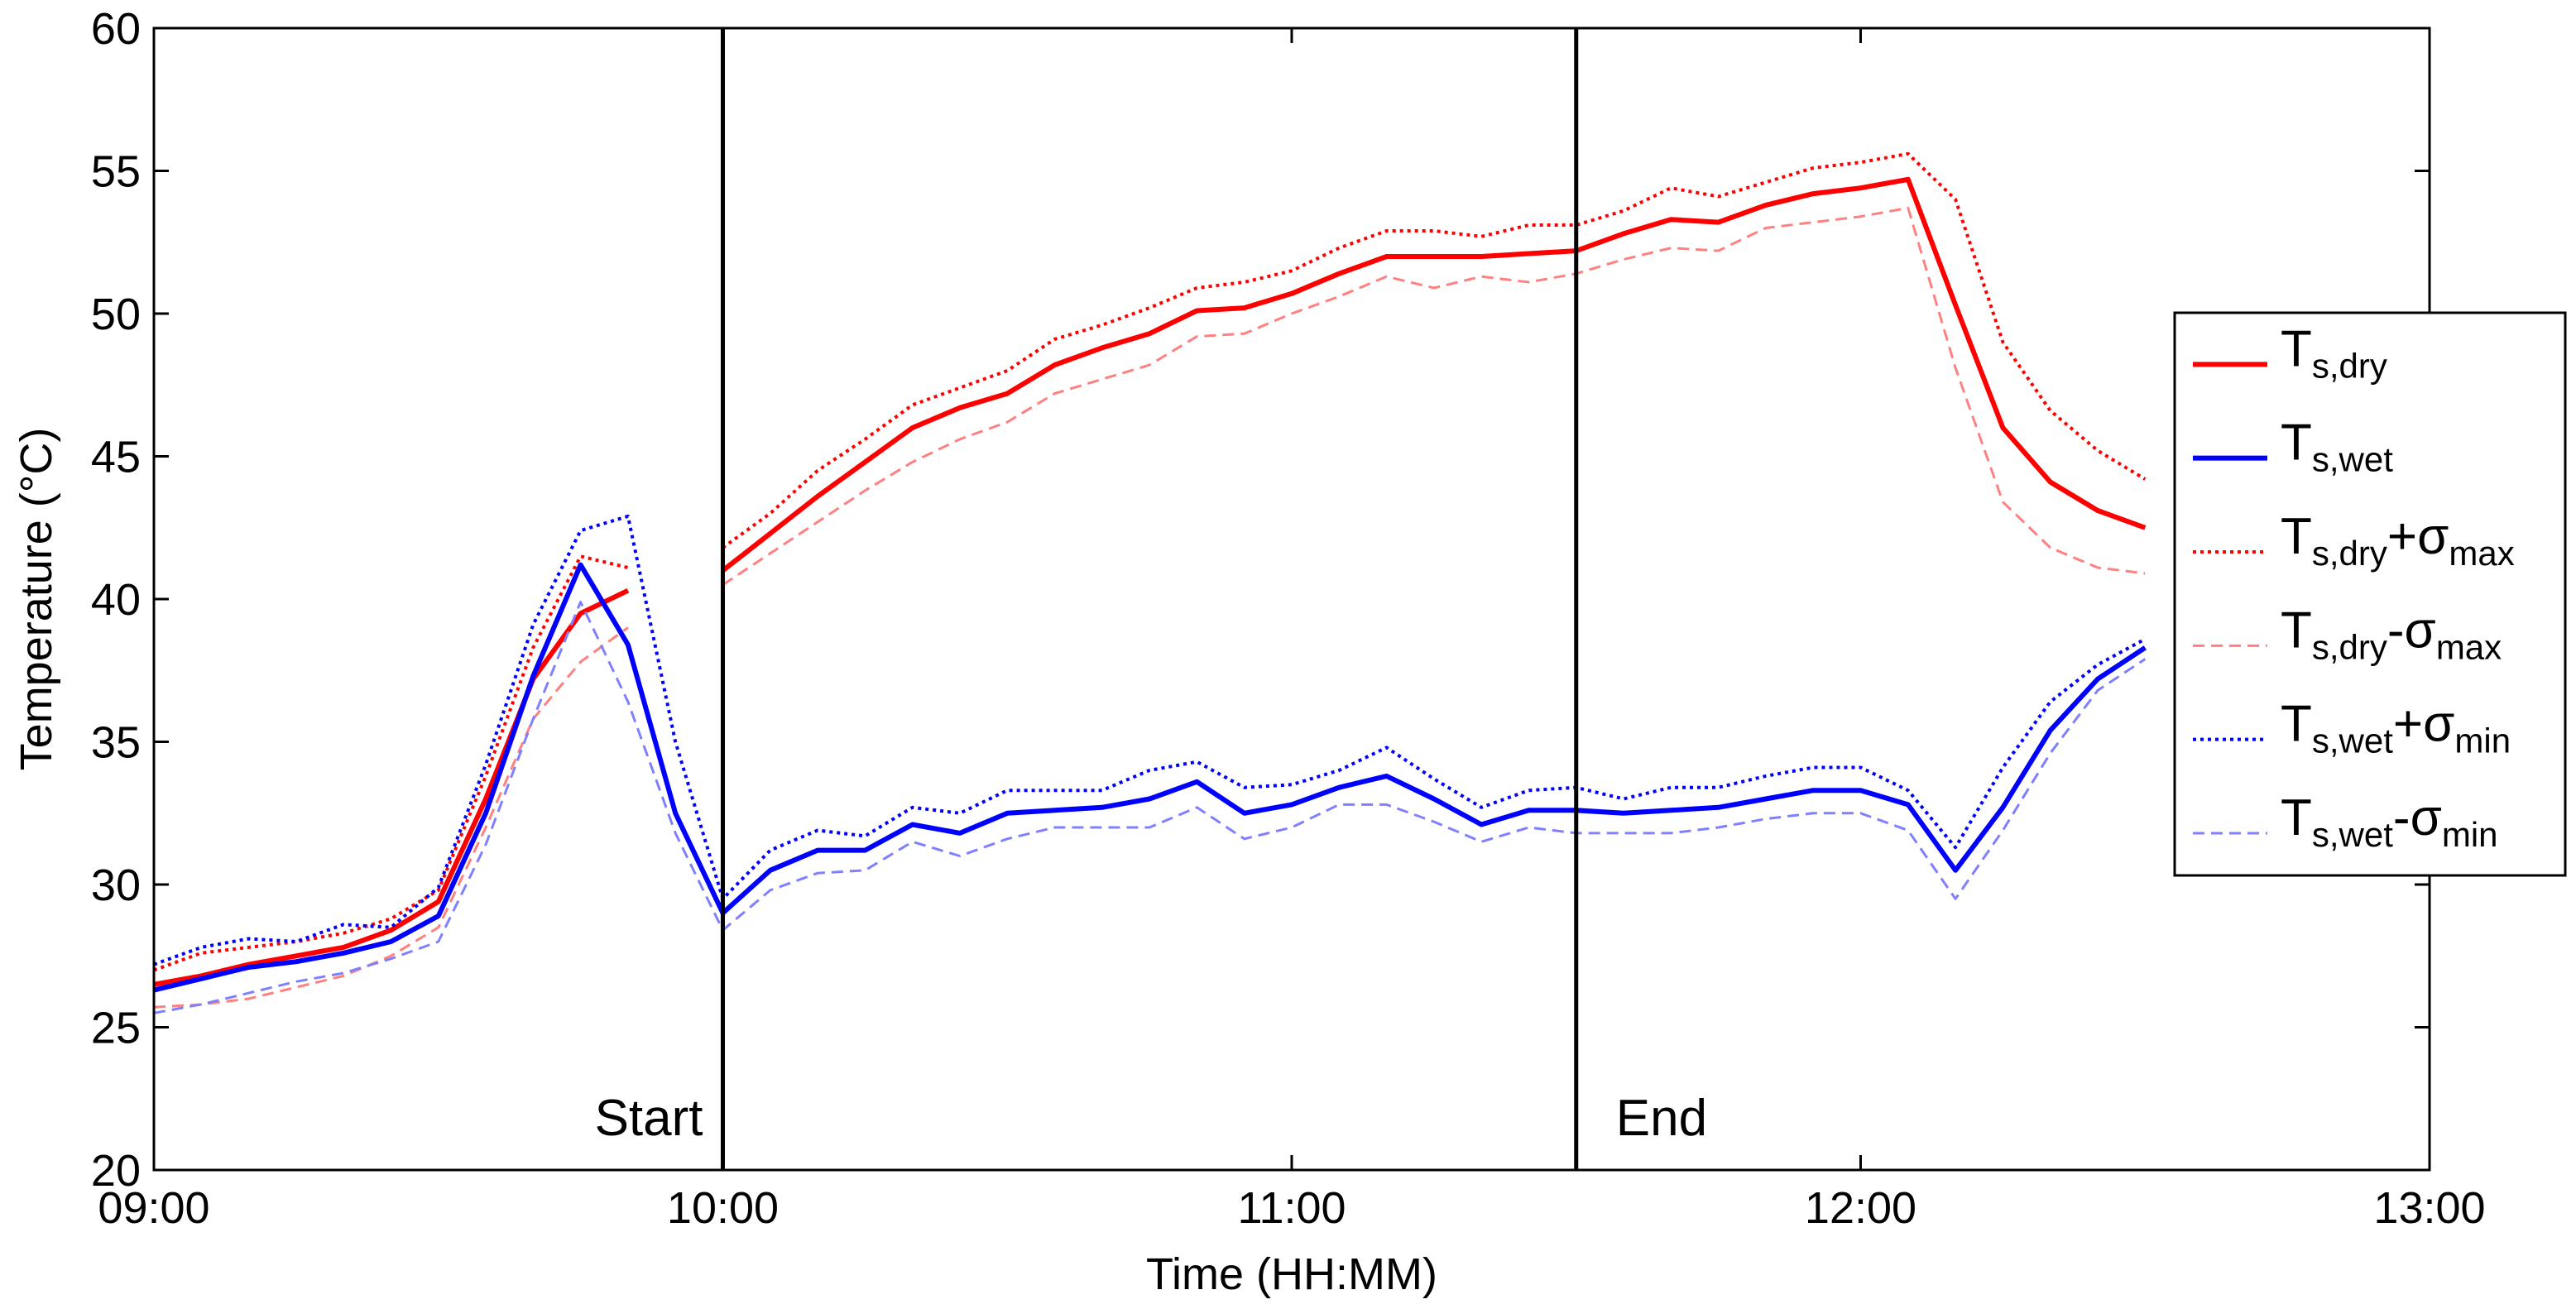 The image size is (2576, 1309). What do you see at coordinates (1152, 1118) in the screenshot?
I see `annotations: Start End` at bounding box center [1152, 1118].